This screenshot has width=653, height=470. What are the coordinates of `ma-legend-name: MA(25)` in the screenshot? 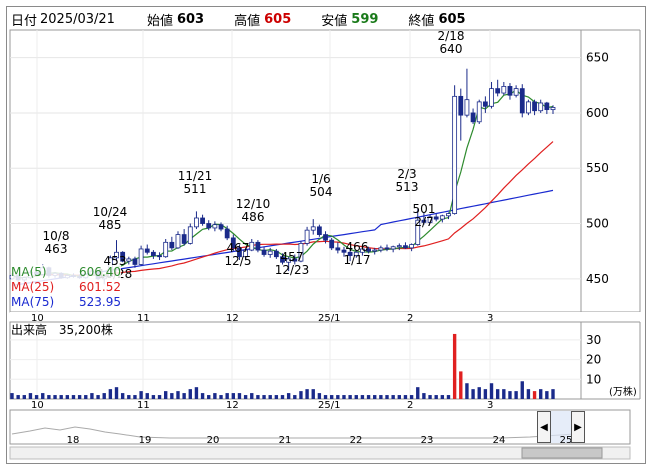 It's located at (33, 287).